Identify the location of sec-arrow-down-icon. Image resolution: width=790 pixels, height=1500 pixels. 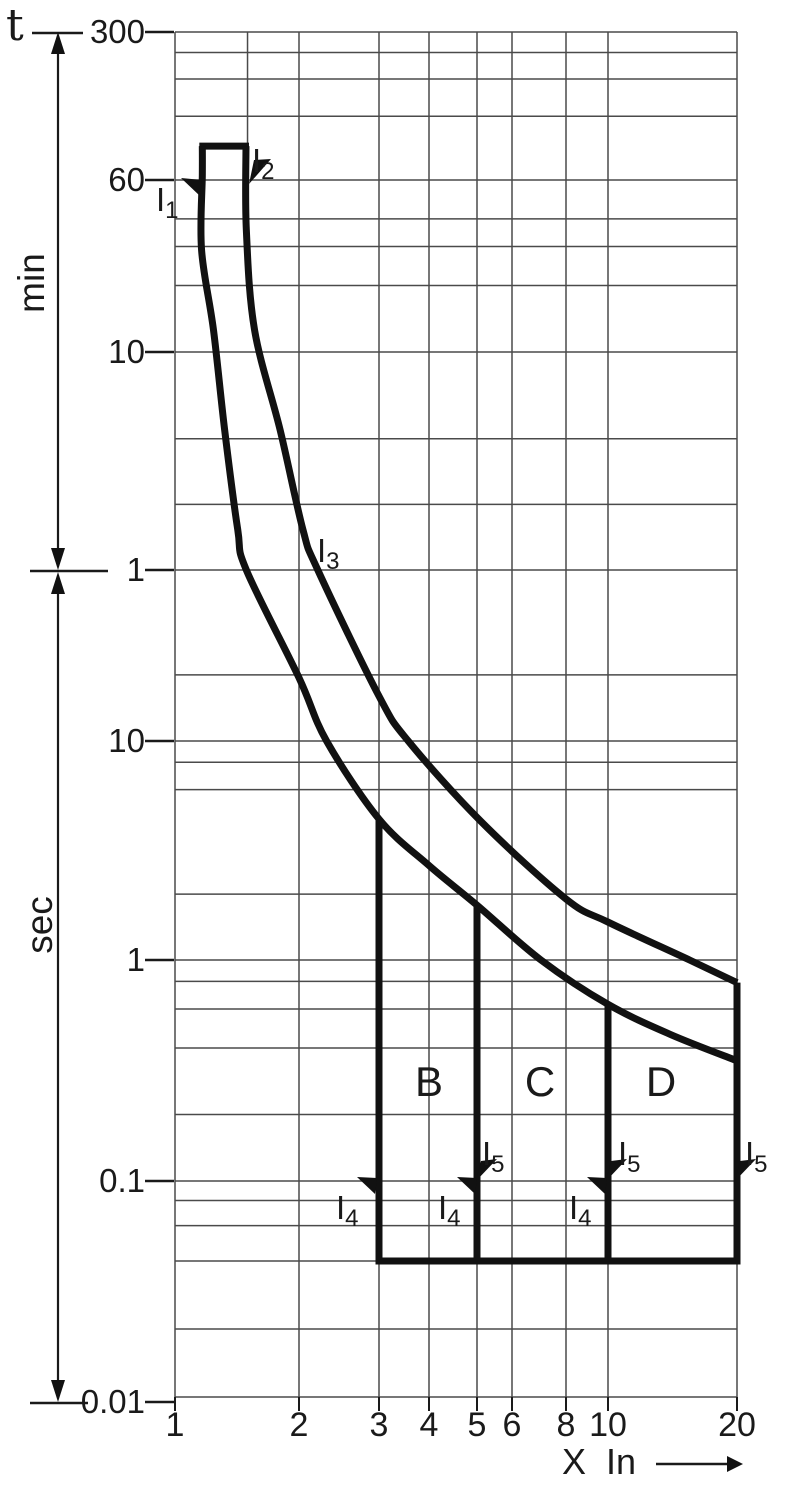
(58, 1391).